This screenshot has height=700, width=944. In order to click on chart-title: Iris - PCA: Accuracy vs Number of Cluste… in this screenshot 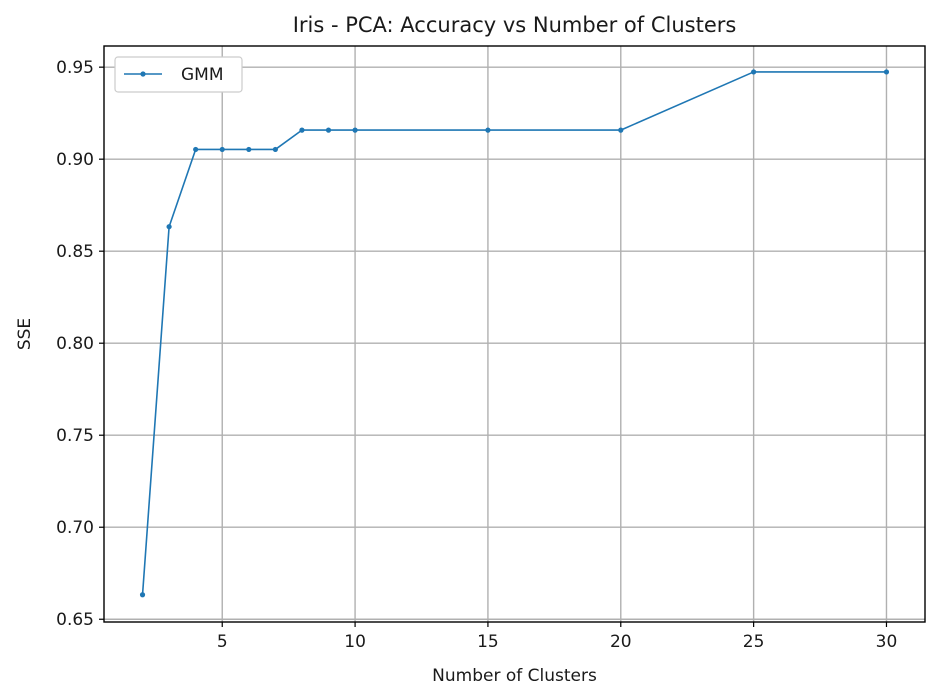, I will do `click(515, 25)`.